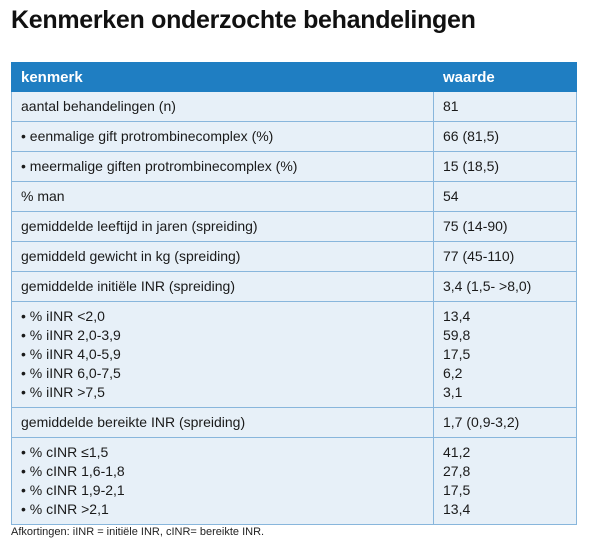 This screenshot has width=592, height=552. I want to click on cell-line: • % iINR <2,0, so click(63, 316).